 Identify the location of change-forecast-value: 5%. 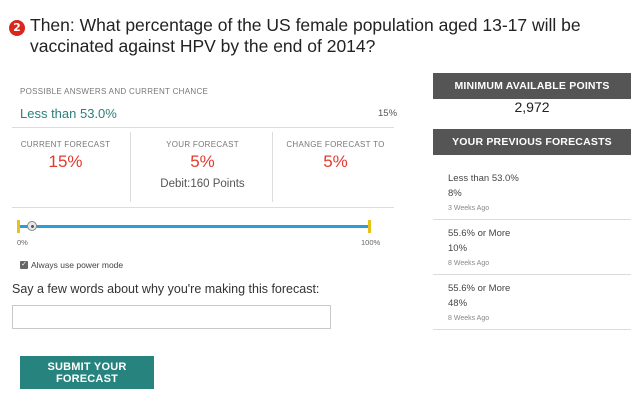
(335, 161).